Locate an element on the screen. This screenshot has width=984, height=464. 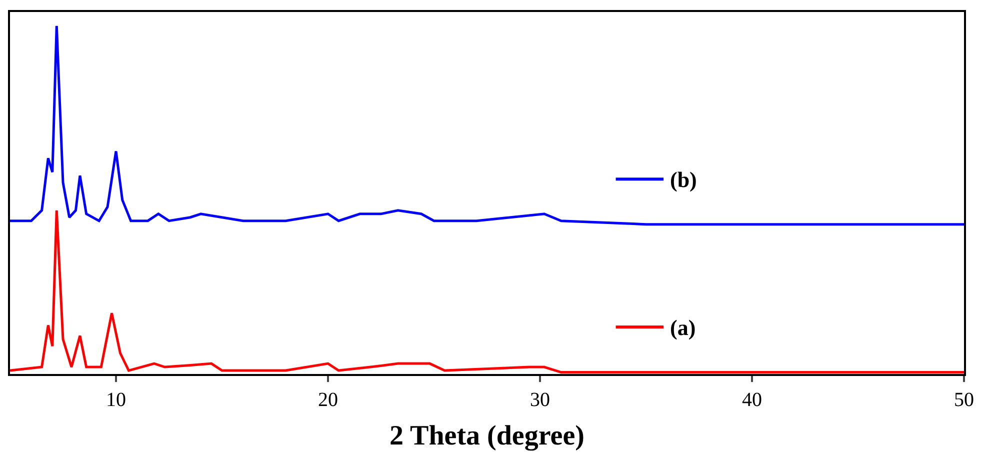
legend-label: (a) is located at coordinates (683, 327).